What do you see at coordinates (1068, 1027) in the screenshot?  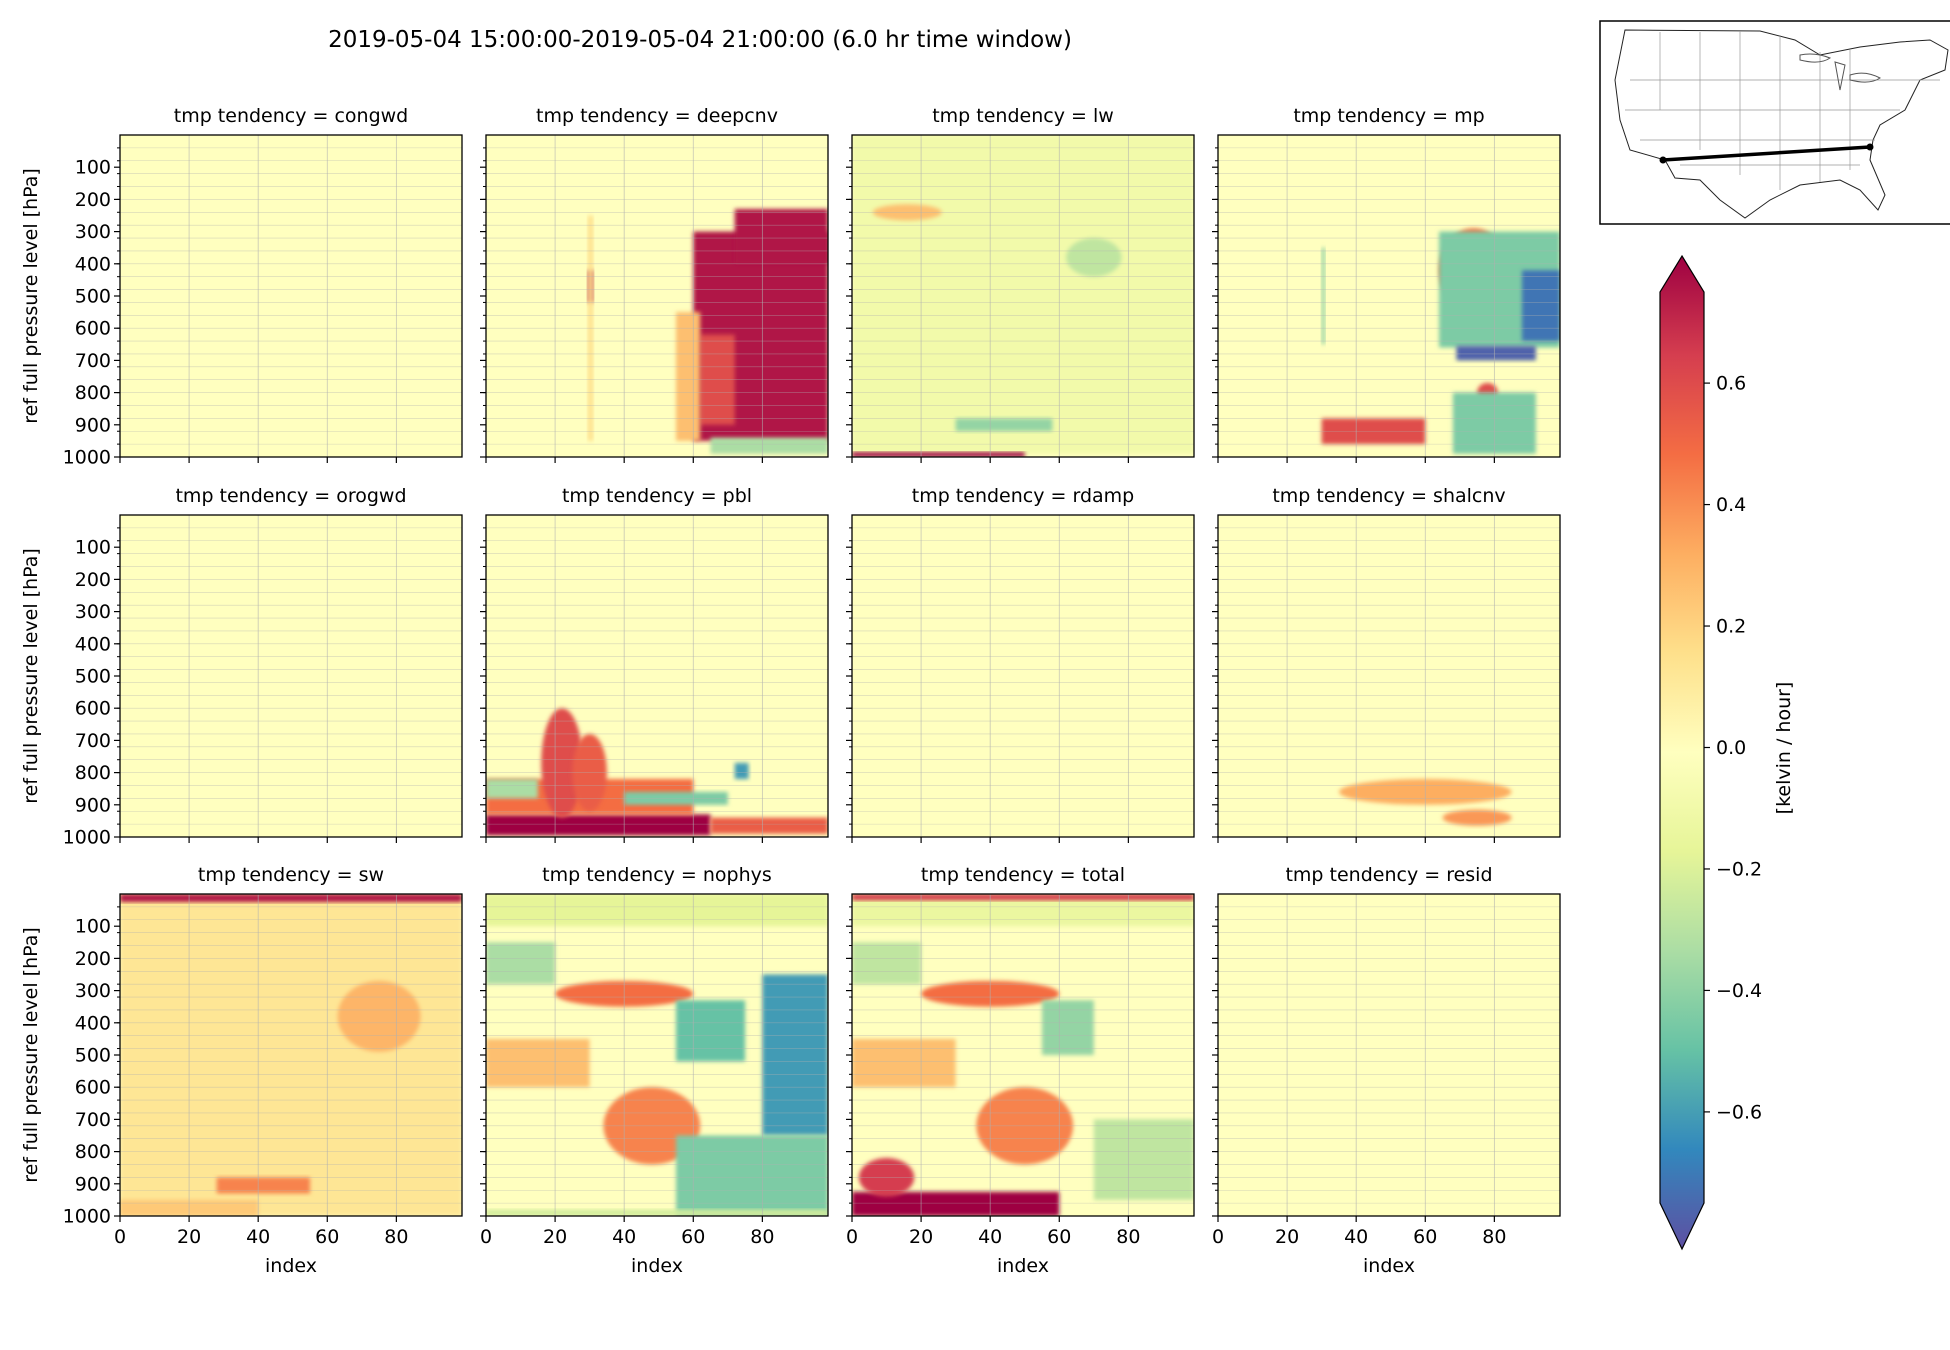 I see `heatmap-feature-cool-patch` at bounding box center [1068, 1027].